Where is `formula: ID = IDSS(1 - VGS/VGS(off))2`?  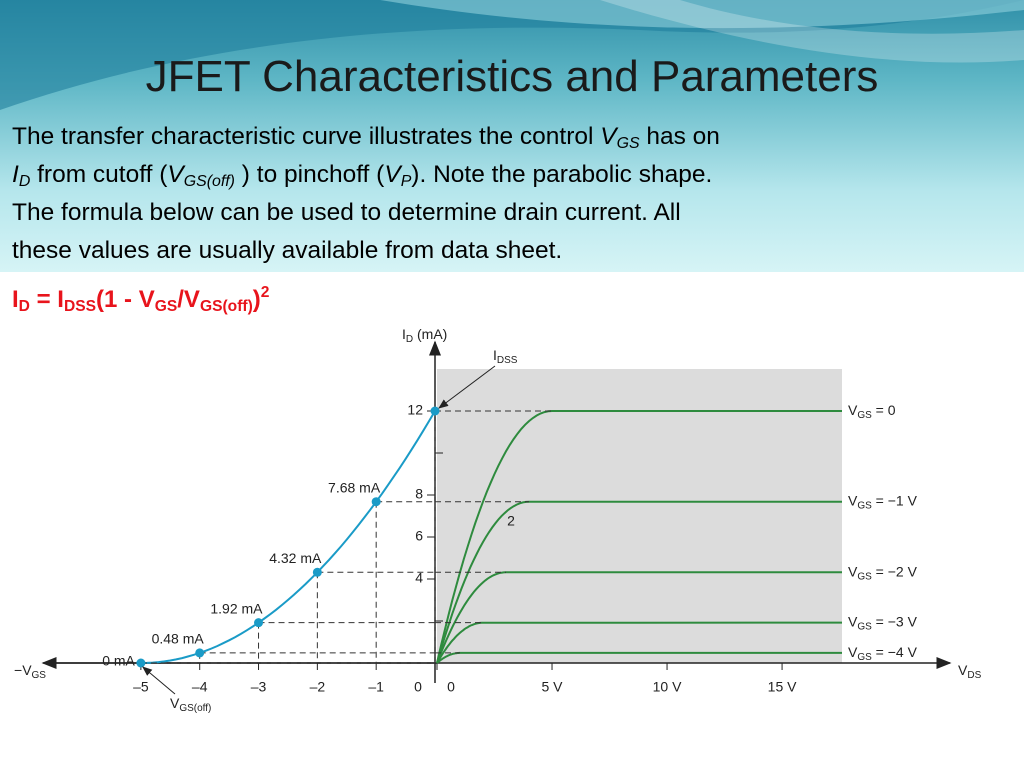 formula: ID = IDSS(1 - VGS/VGS(off))2 is located at coordinates (141, 299).